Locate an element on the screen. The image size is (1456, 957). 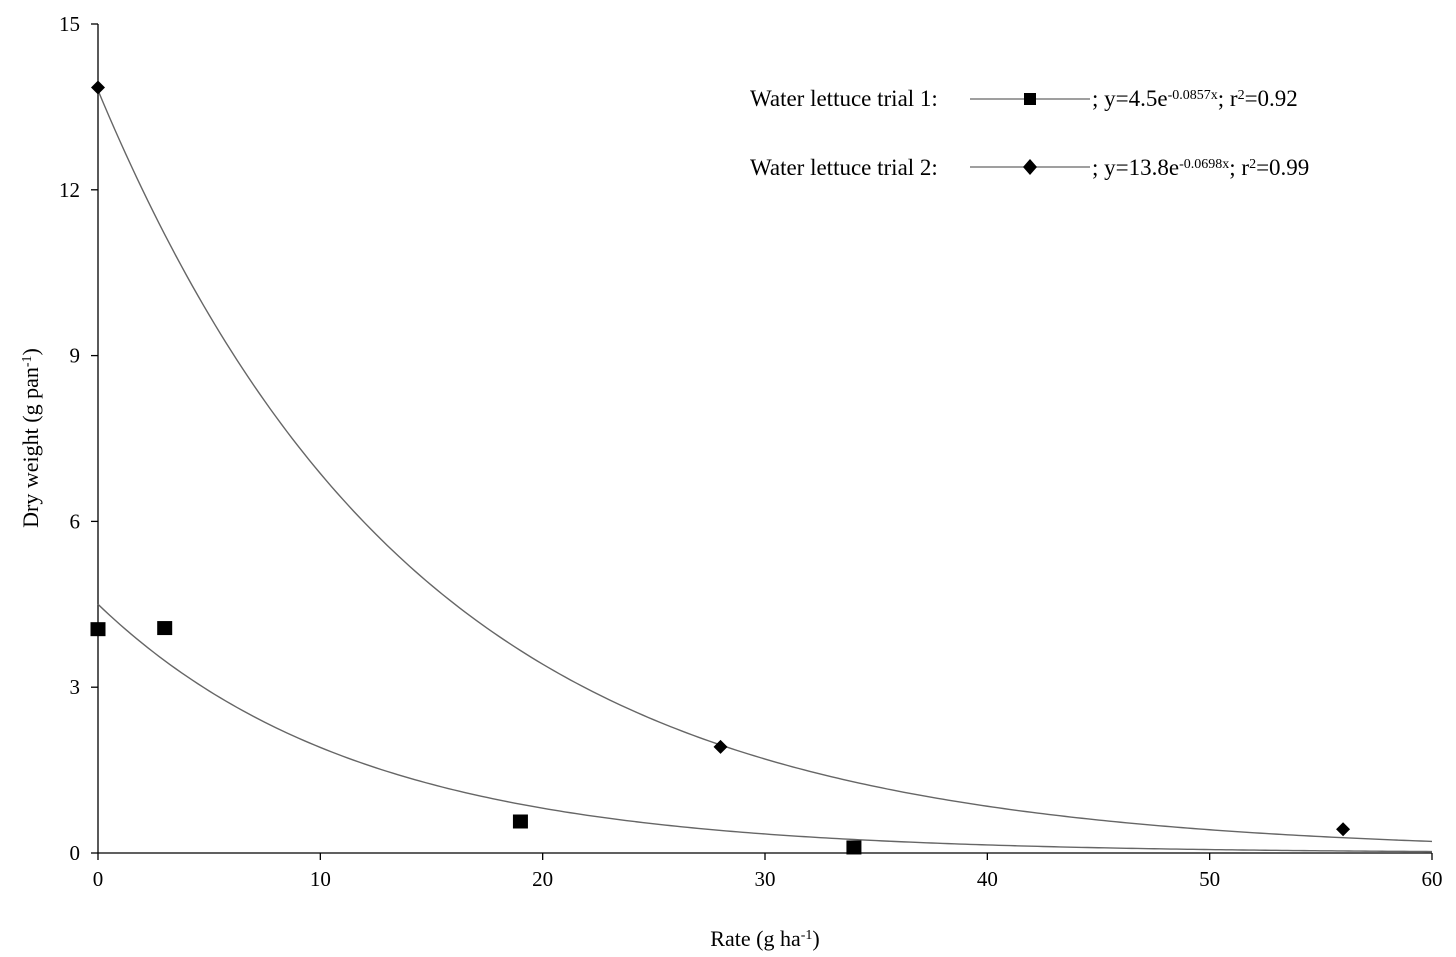
legend-label-trial-2: Water lettuce trial 2: is located at coordinates (844, 167).